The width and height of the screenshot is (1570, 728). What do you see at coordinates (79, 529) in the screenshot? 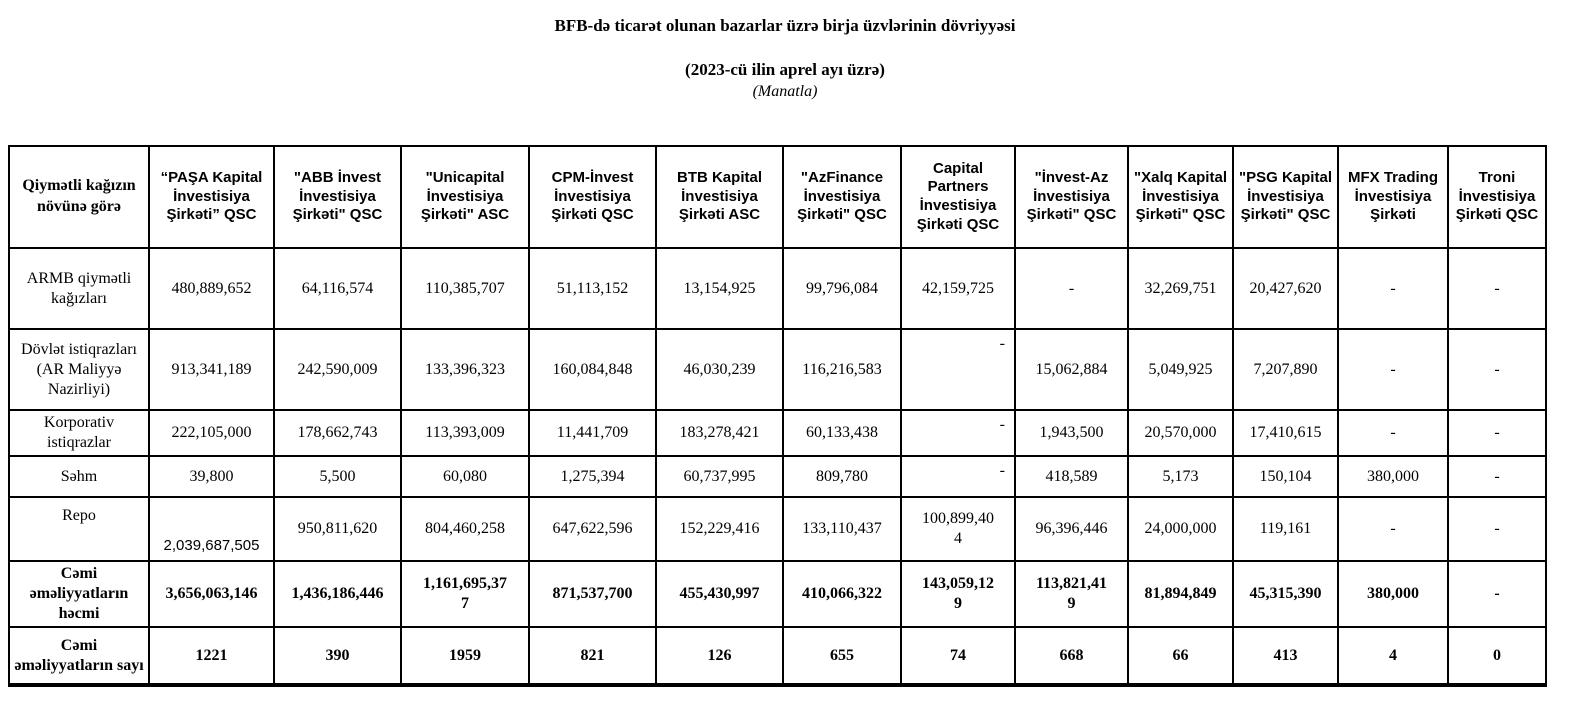
I see `row-label: Repo` at bounding box center [79, 529].